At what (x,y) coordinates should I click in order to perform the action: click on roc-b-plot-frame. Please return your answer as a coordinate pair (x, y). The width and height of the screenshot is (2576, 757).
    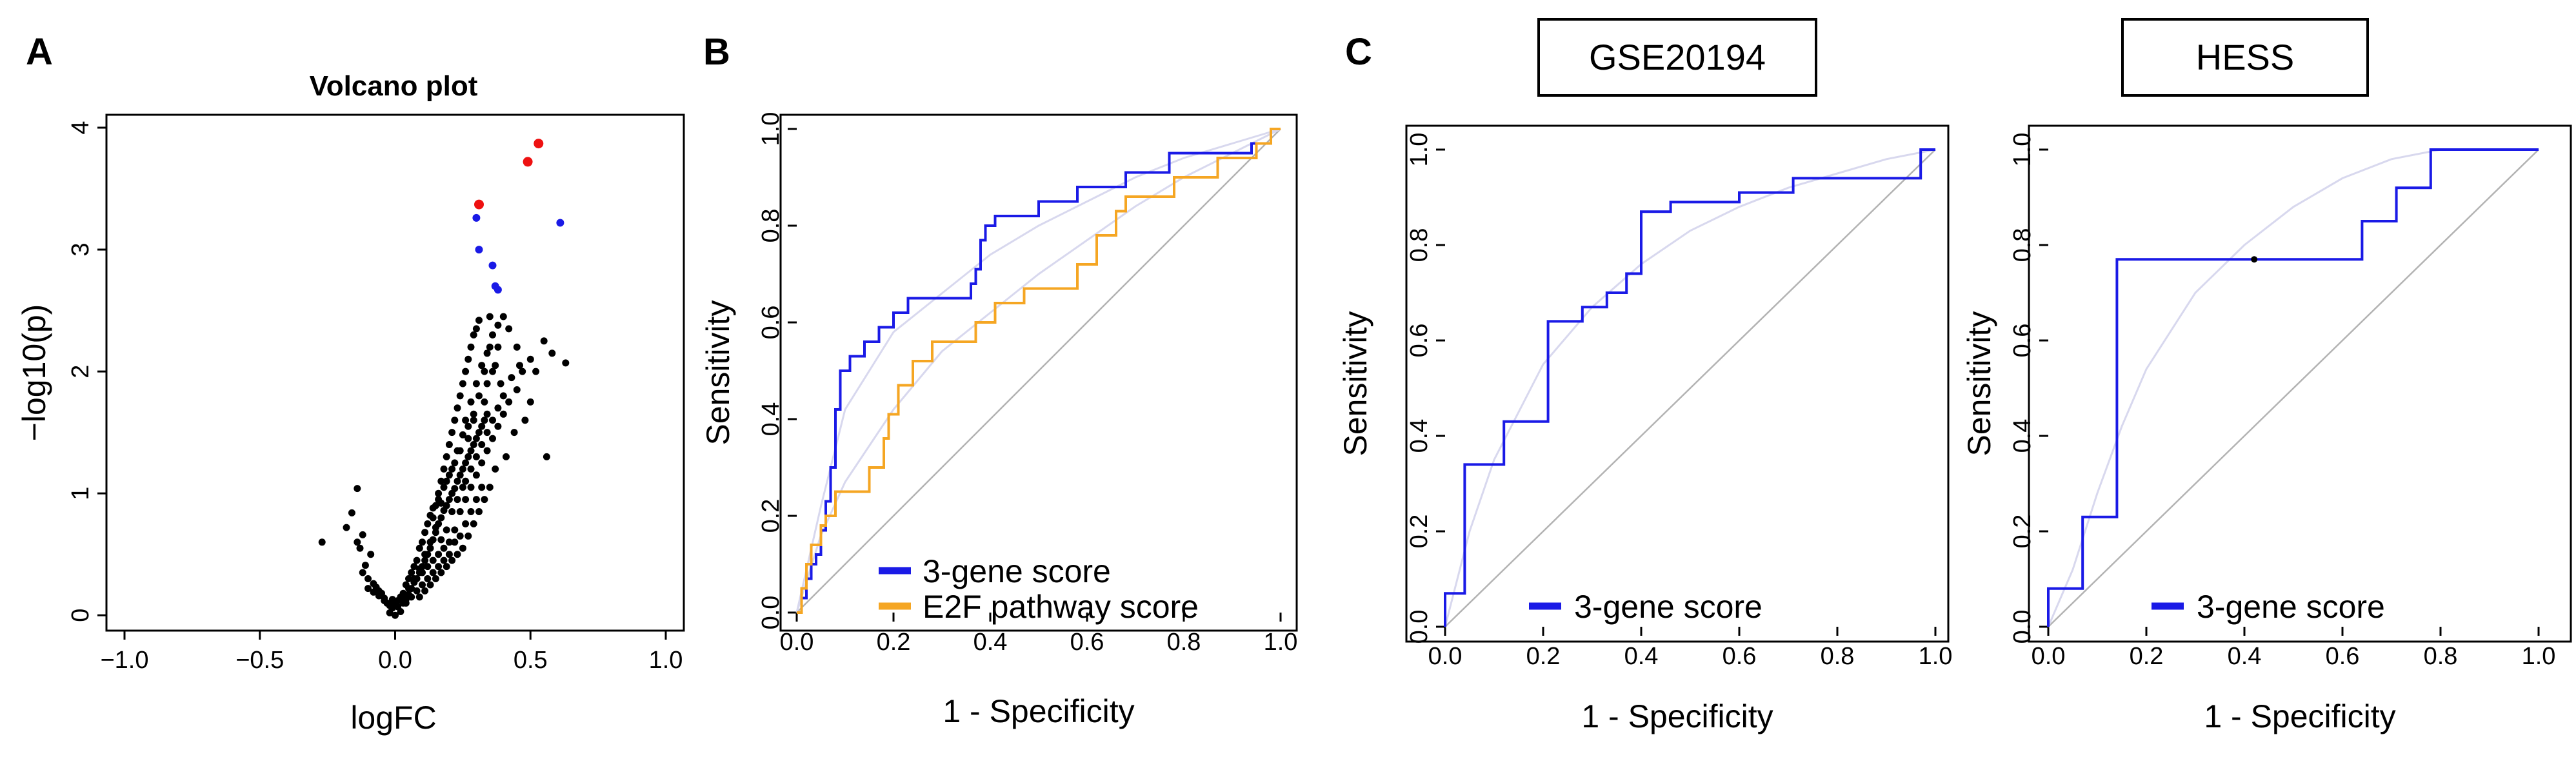
    Looking at the image, I should click on (1038, 372).